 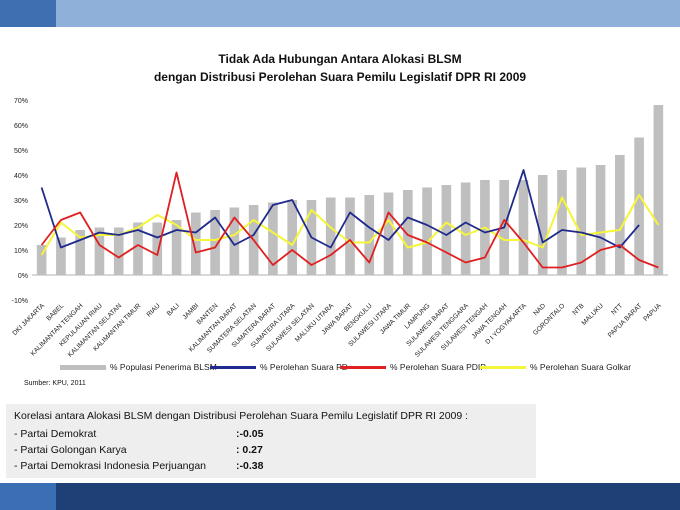 What do you see at coordinates (70, 450) in the screenshot?
I see `correlation-party-golkar: - Partai Golongan Karya` at bounding box center [70, 450].